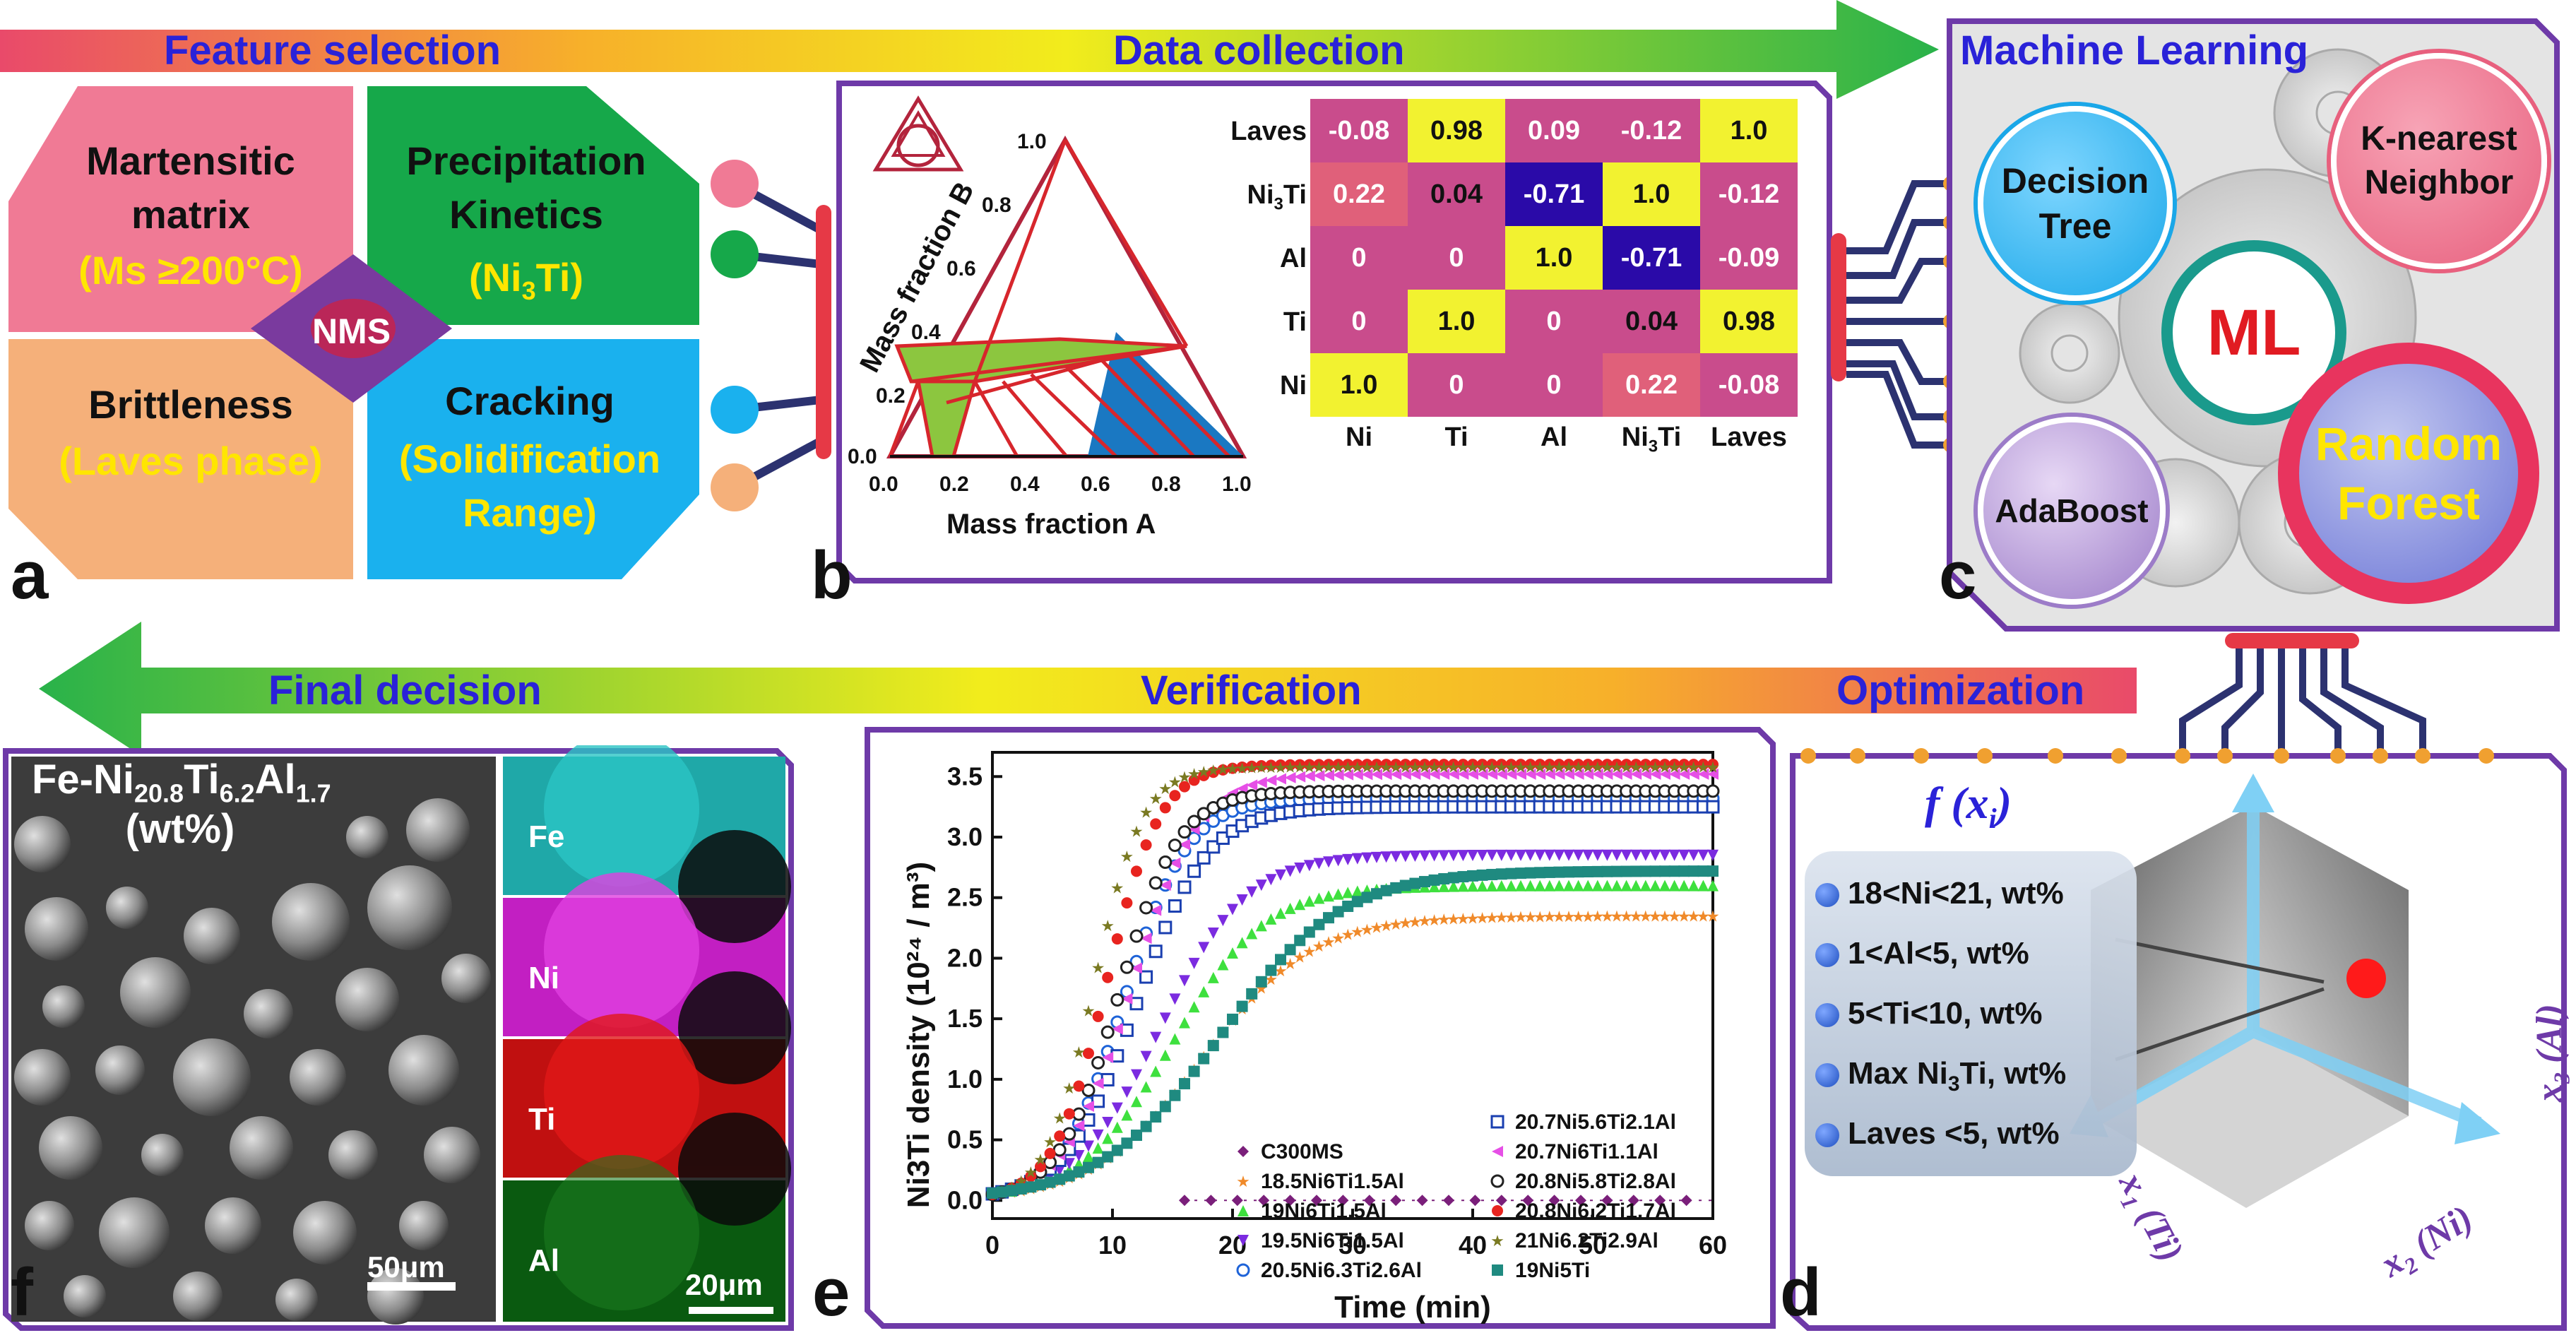  Describe the element at coordinates (1088, 689) in the screenshot. I see `bottom-arrow` at that location.